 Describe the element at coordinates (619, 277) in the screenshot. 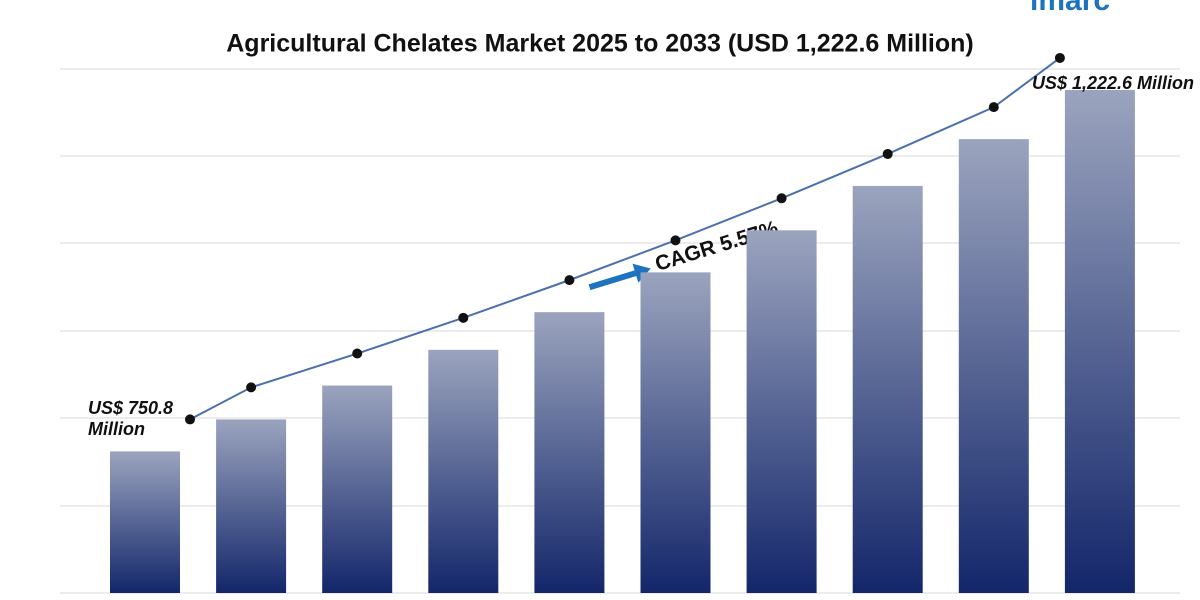

I see `arrow` at that location.